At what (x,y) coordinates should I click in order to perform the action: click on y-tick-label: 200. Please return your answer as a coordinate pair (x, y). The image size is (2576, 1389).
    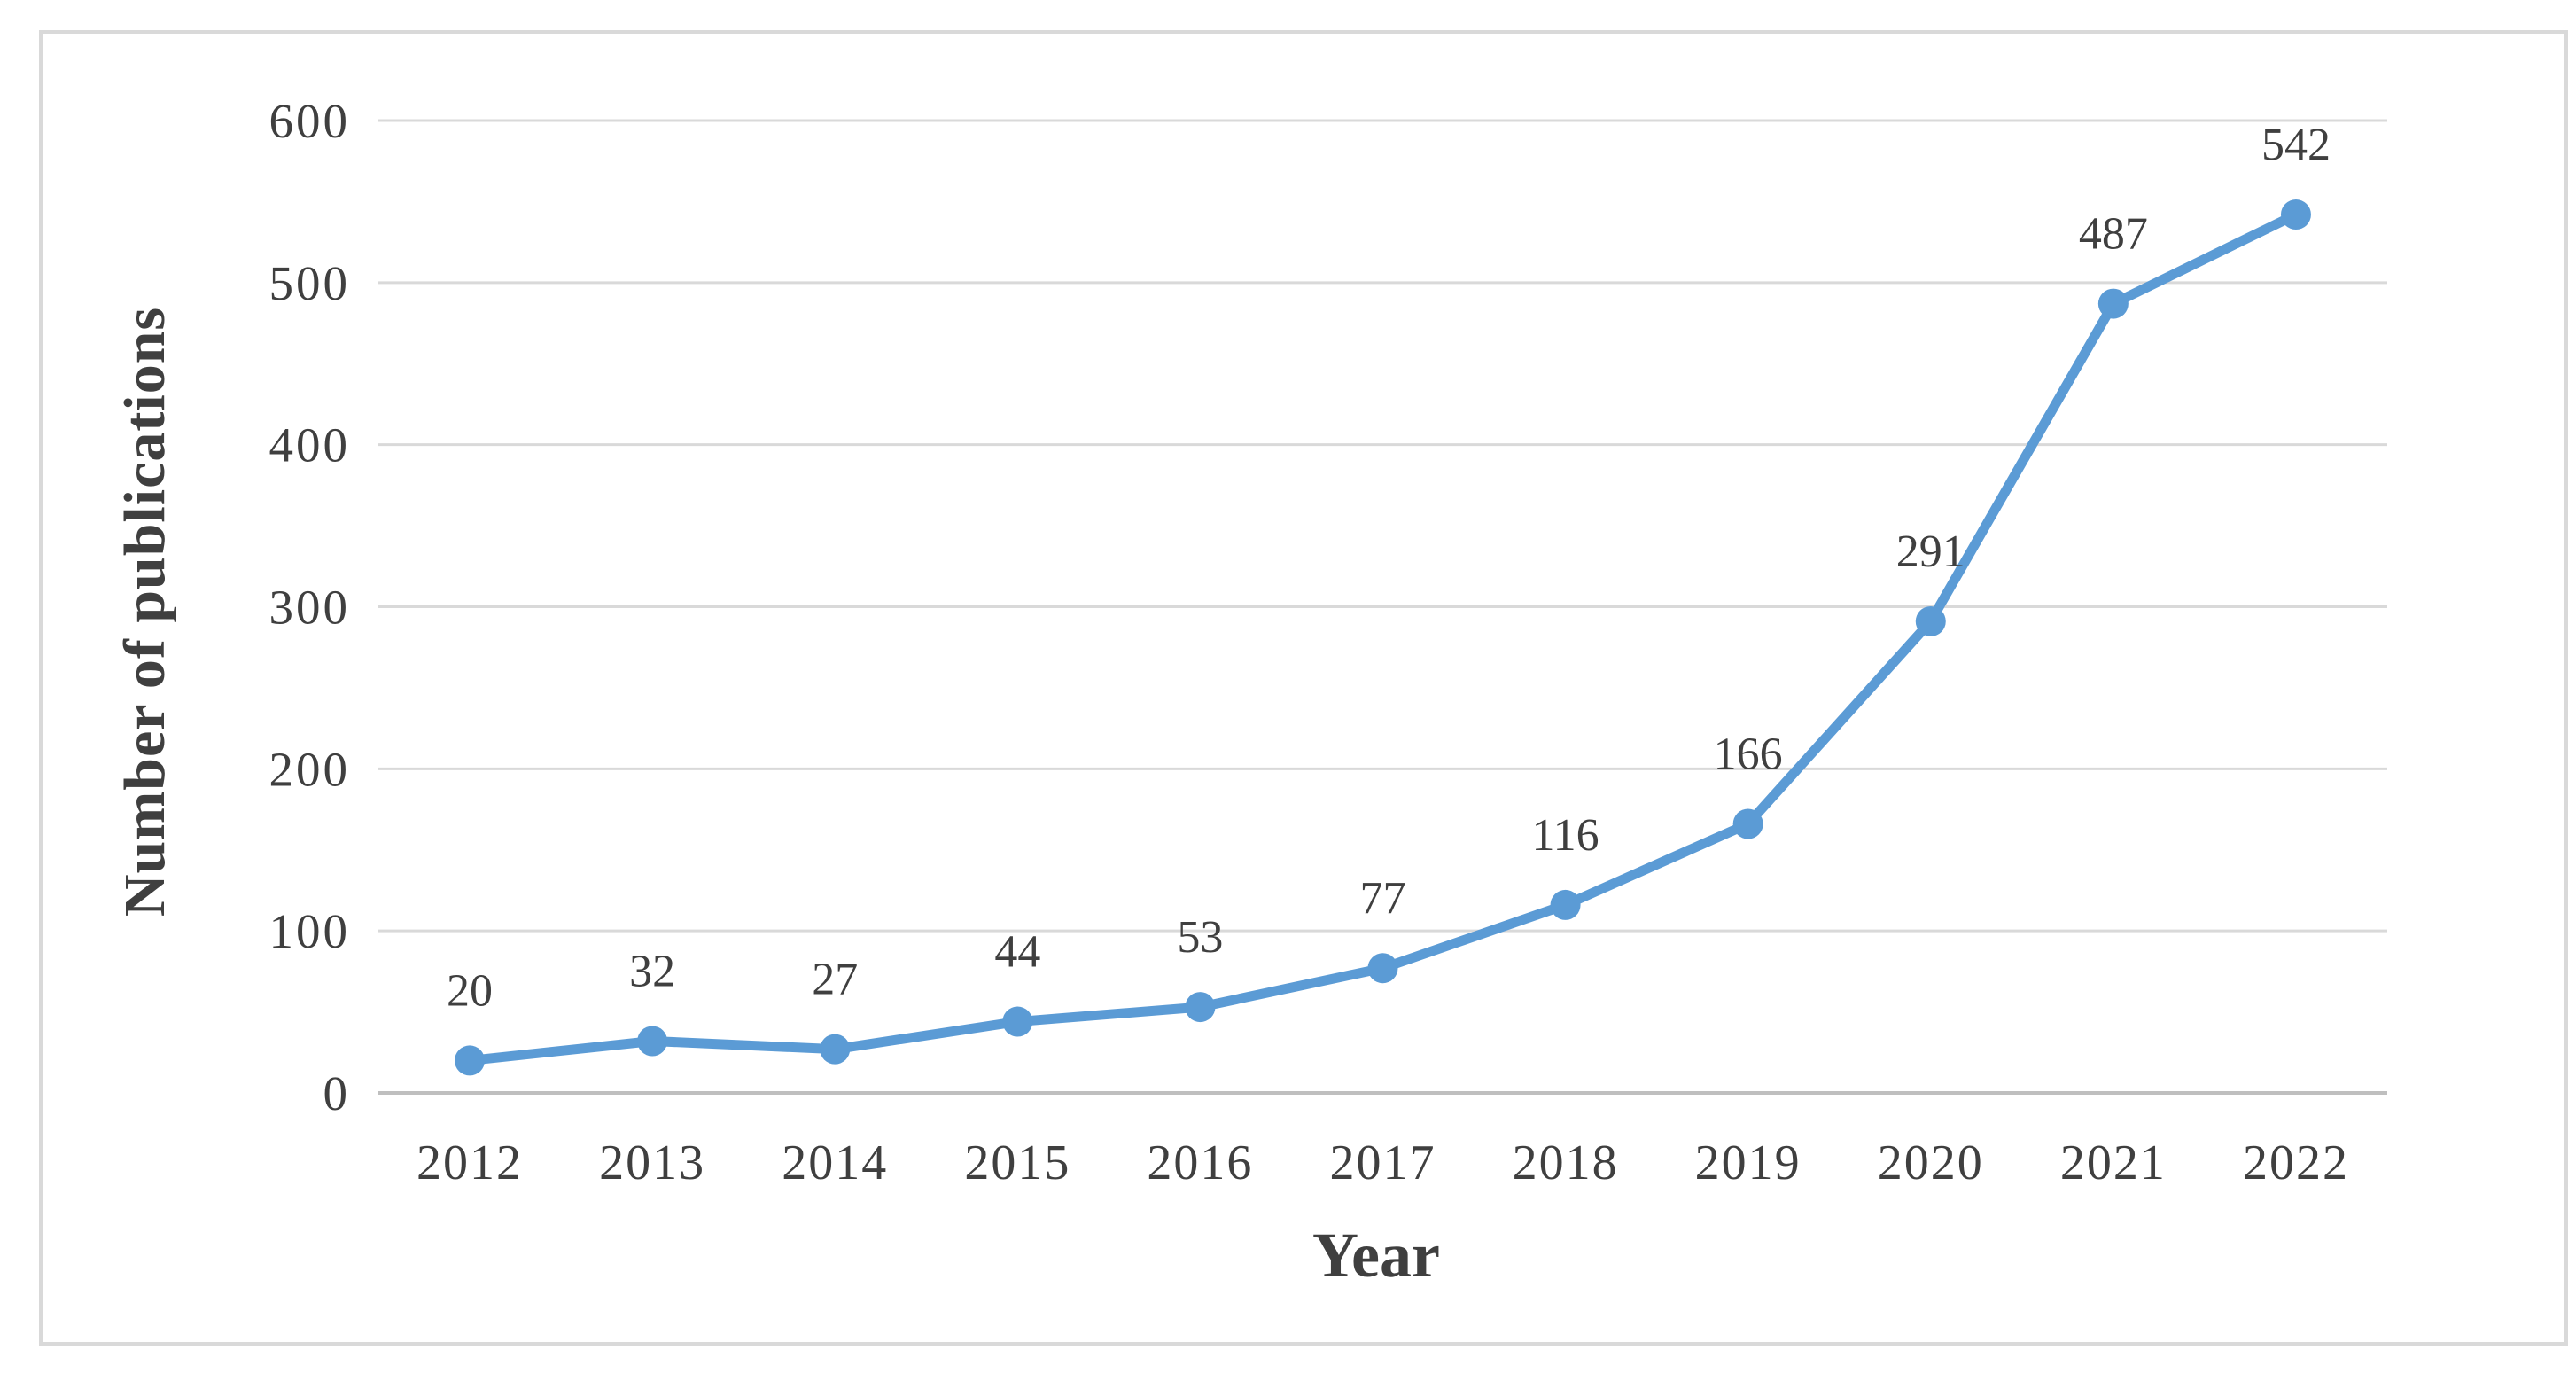
    Looking at the image, I should click on (310, 769).